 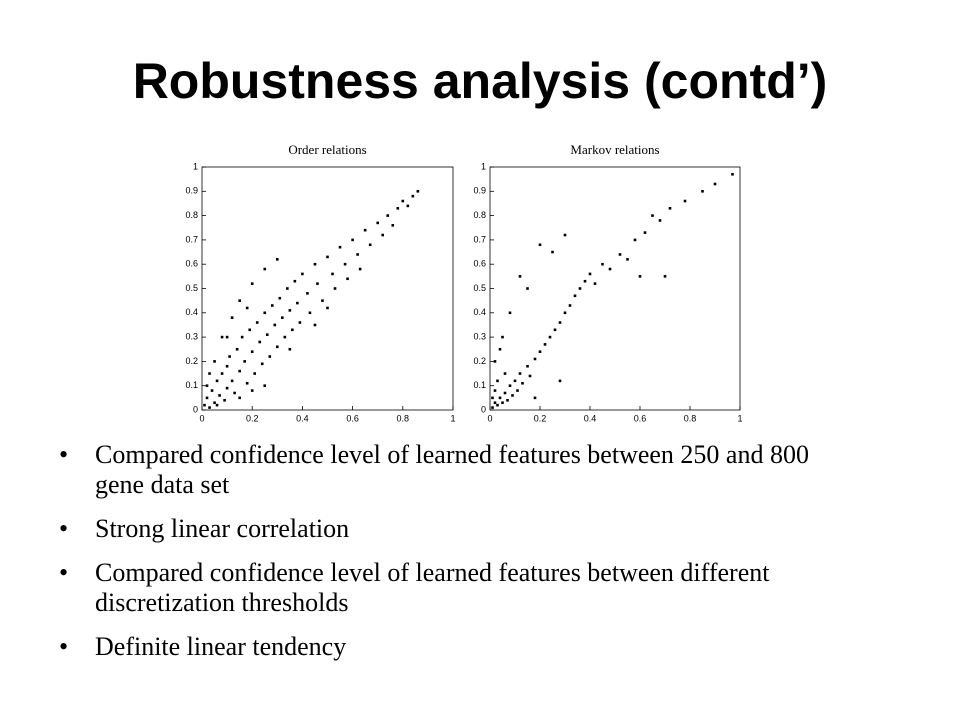 I want to click on y-tick-label: 0.9, so click(x=479, y=191).